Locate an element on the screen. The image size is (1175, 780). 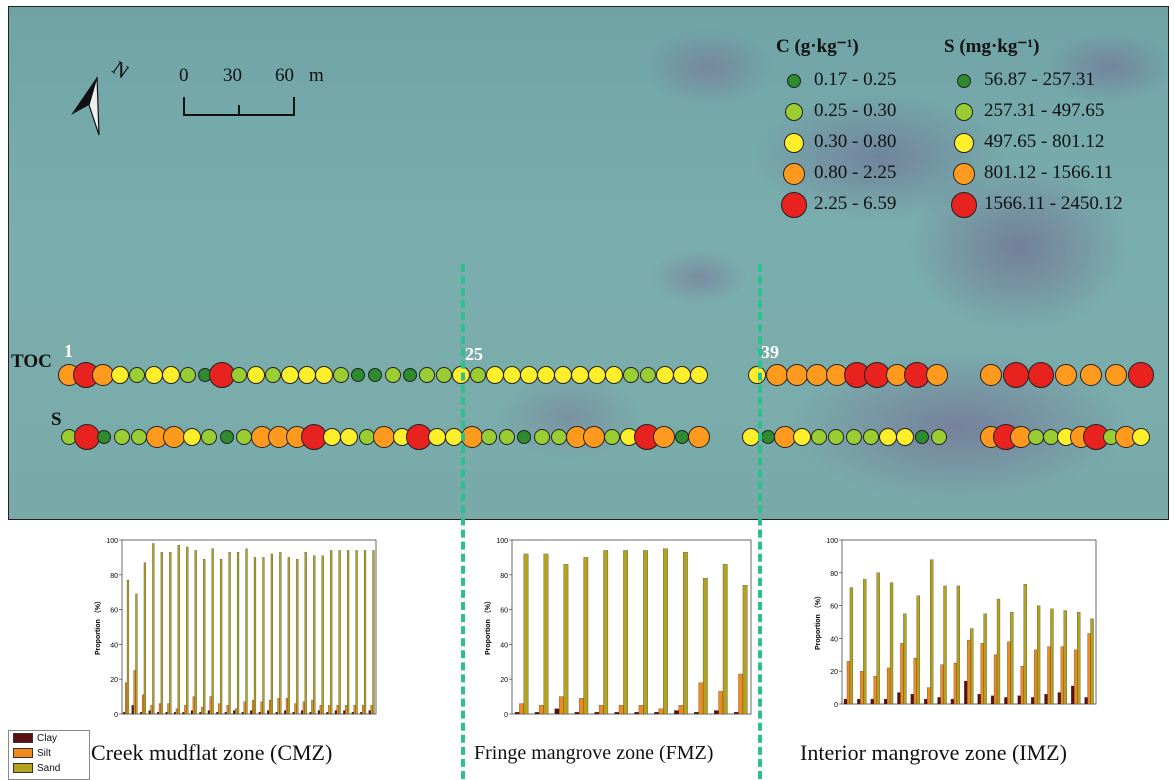
boundary-fmz-imz is located at coordinates (760, 521).